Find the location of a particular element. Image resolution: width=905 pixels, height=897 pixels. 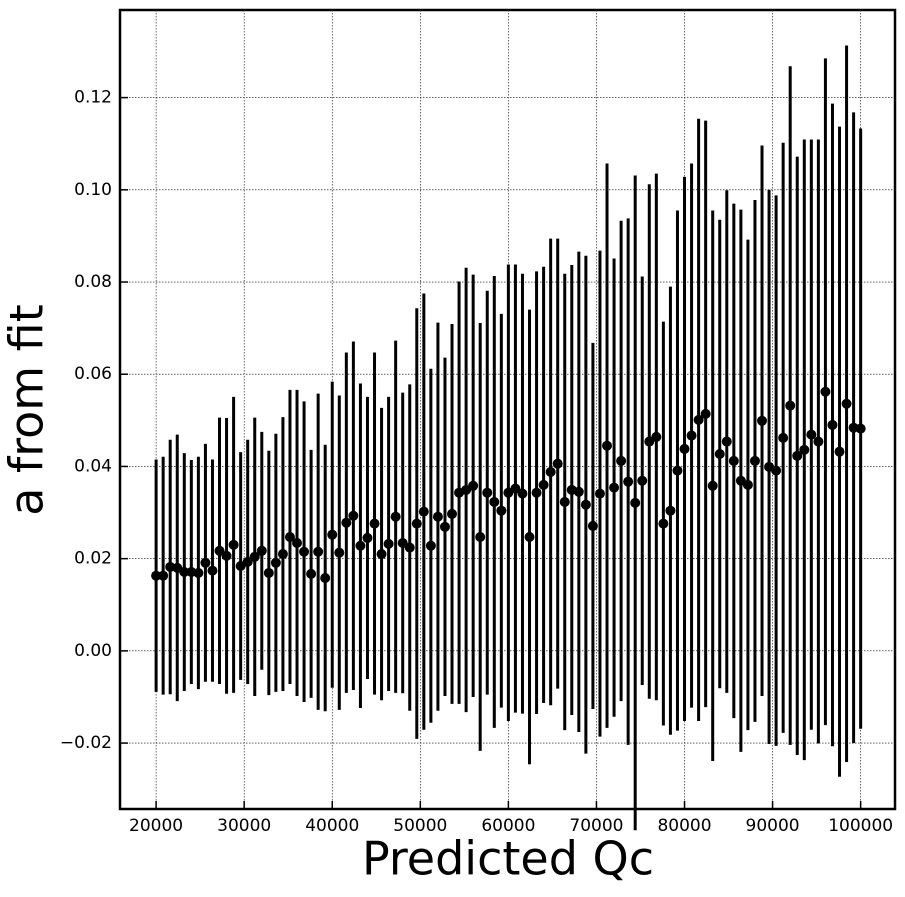

y-tick-label: 0.08 is located at coordinates (93, 282).